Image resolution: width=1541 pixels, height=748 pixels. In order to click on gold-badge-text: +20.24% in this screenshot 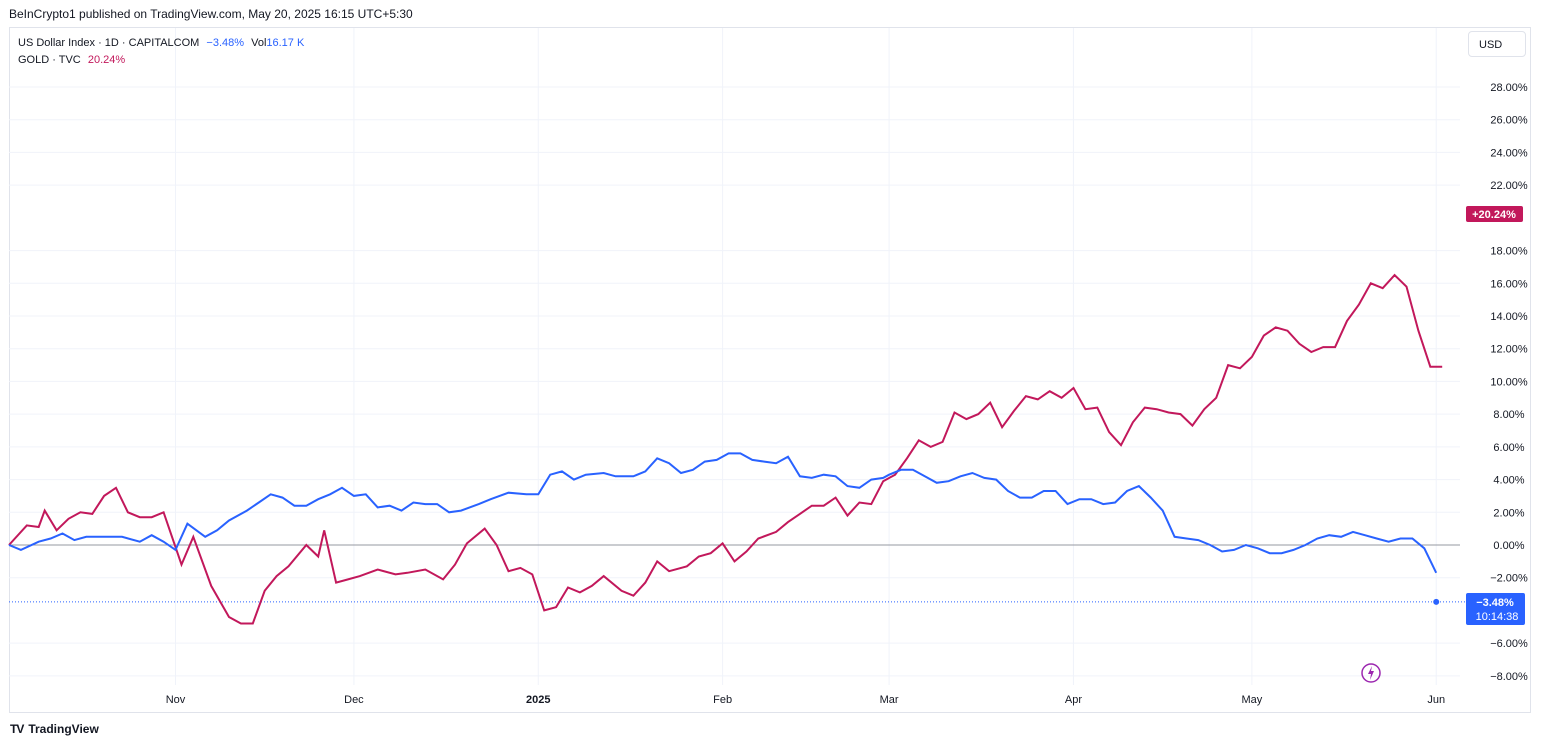, I will do `click(1494, 215)`.